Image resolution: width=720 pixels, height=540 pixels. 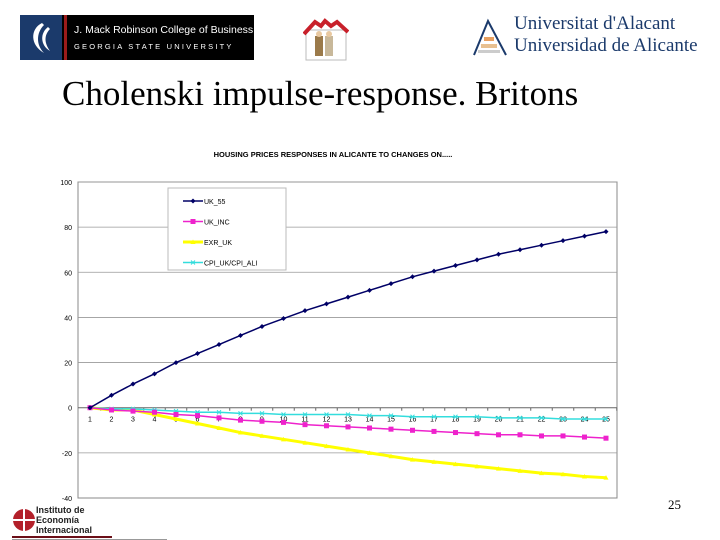 I want to click on gsu-logo-line1: J. Mack Robinson College of Business, so click(x=164, y=30).